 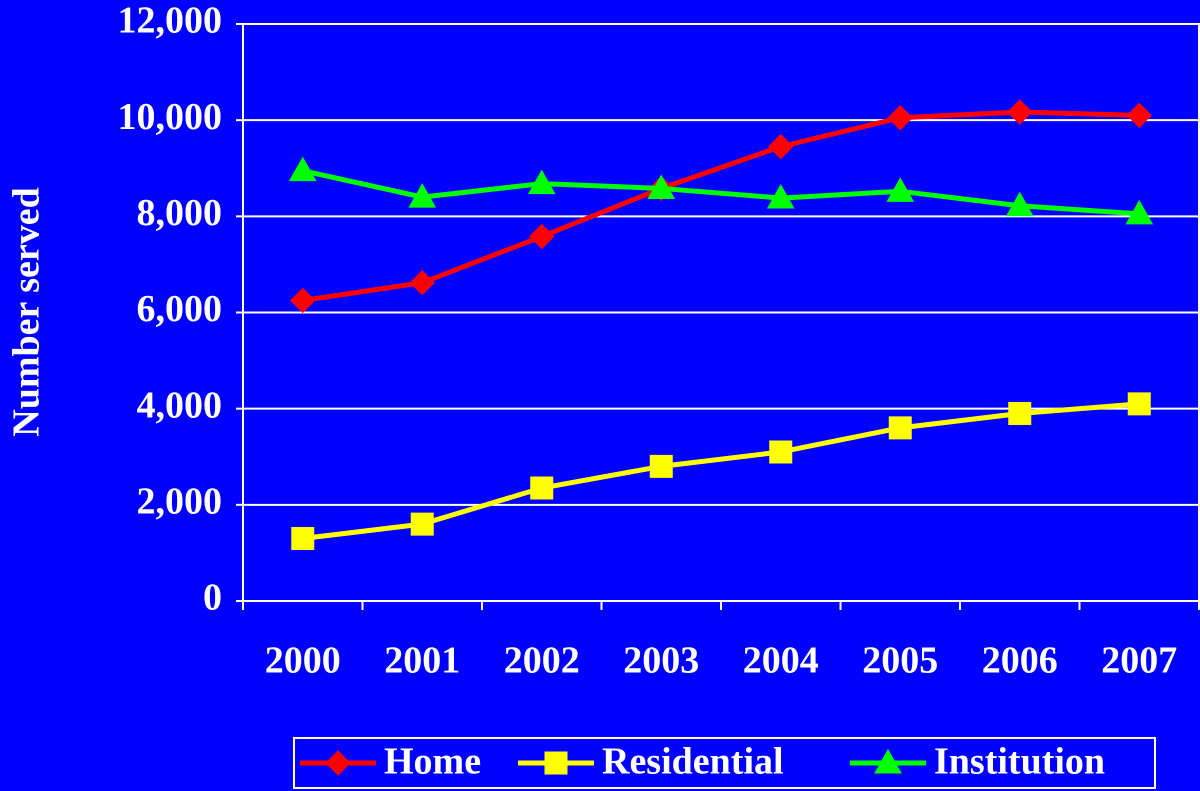 I want to click on x-tick-label: 2001, so click(x=422, y=661).